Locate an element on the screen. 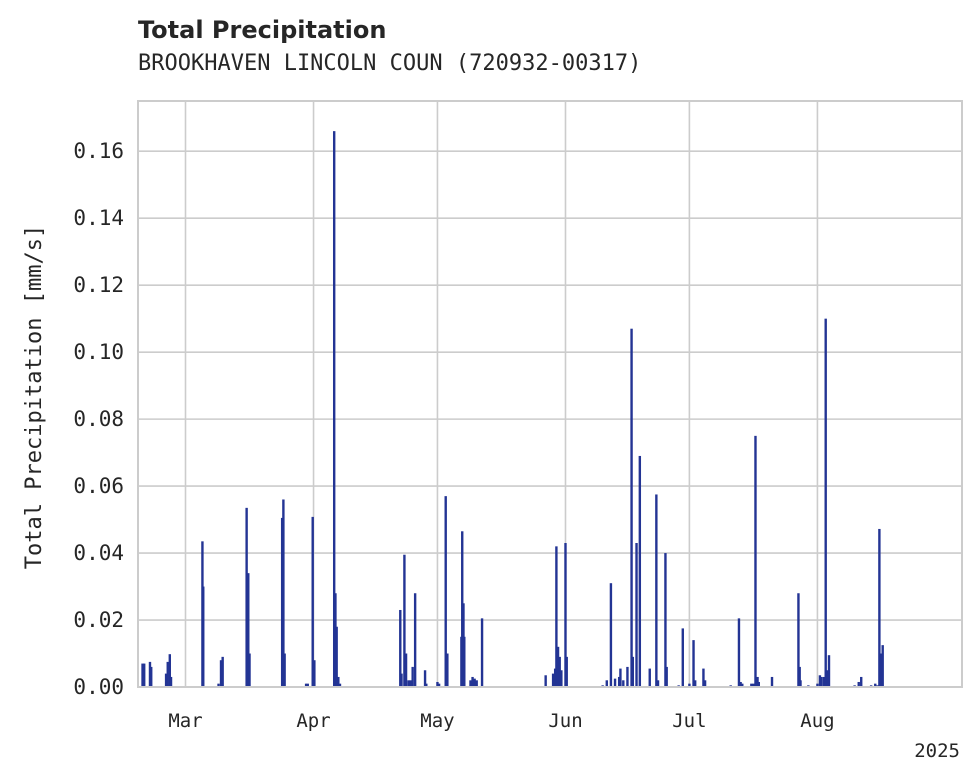 The width and height of the screenshot is (980, 783). y-tick-label: 0.08 is located at coordinates (98, 419).